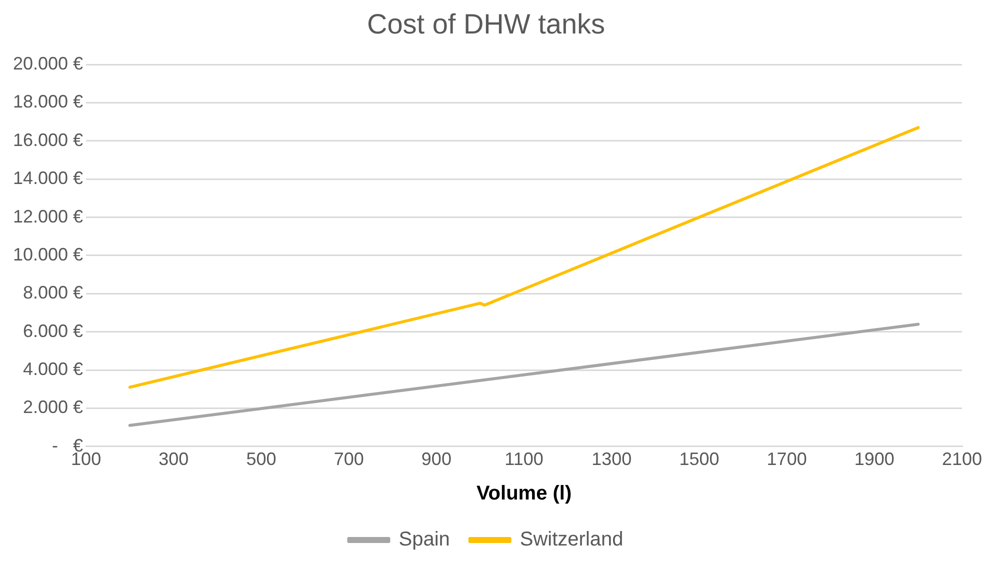  Describe the element at coordinates (48, 254) in the screenshot. I see `y-tick-label: 10.000 €` at that location.